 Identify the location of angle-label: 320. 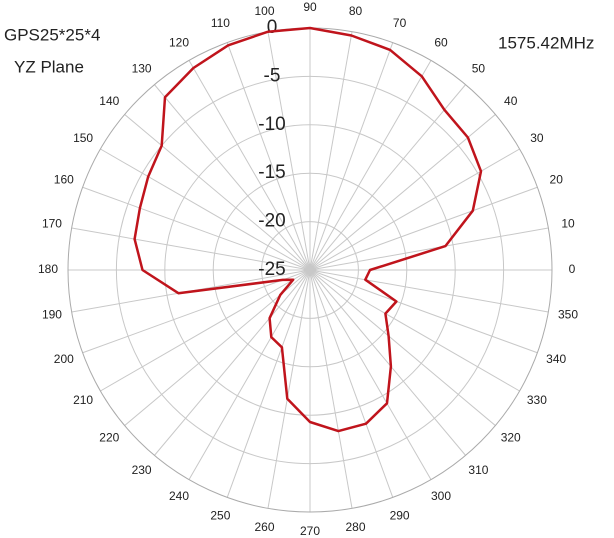
(511, 438).